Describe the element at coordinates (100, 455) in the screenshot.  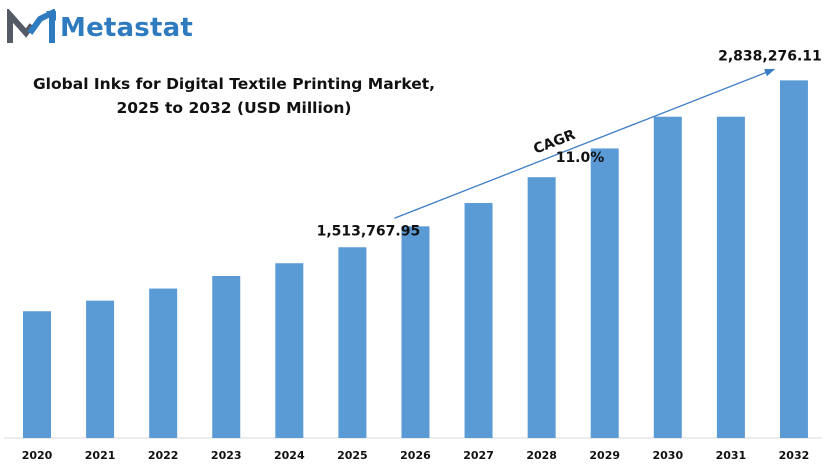
I see `x-tick-label-2021: 2021` at that location.